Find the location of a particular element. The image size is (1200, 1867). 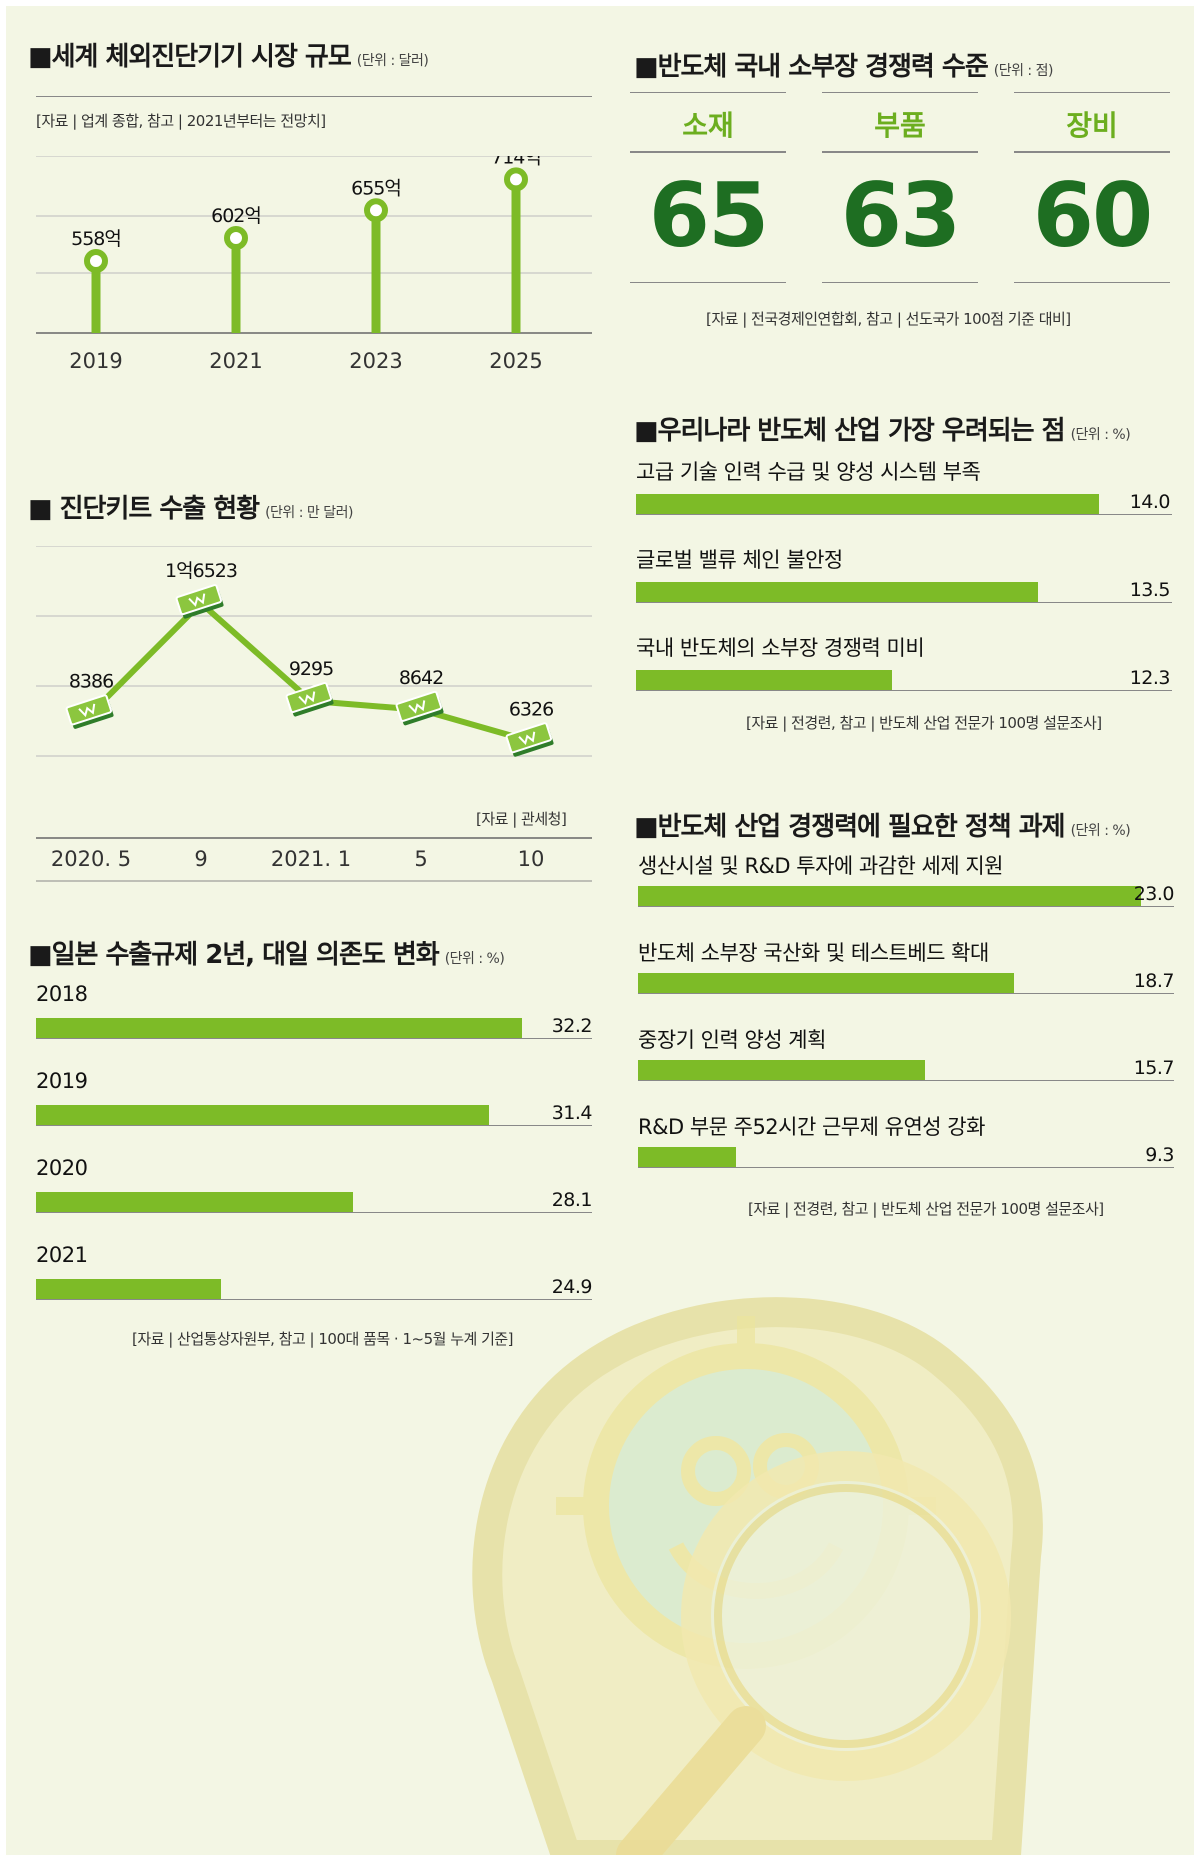

japan-bar-chart: 2018 32.2 2019 31.4 2020 28.1 2021 24.9 is located at coordinates (314, 1147).